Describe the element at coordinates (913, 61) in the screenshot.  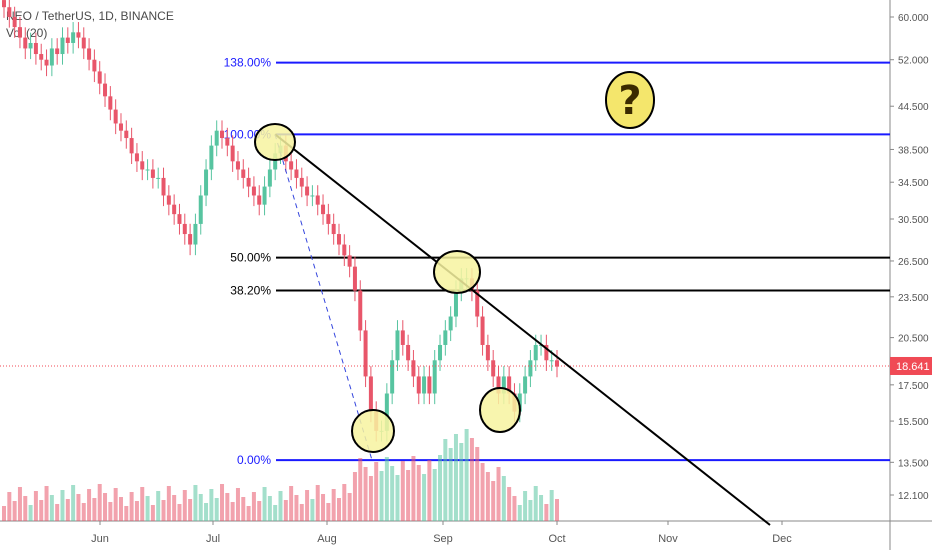
I see `y-tick-label-1: 52.000` at that location.